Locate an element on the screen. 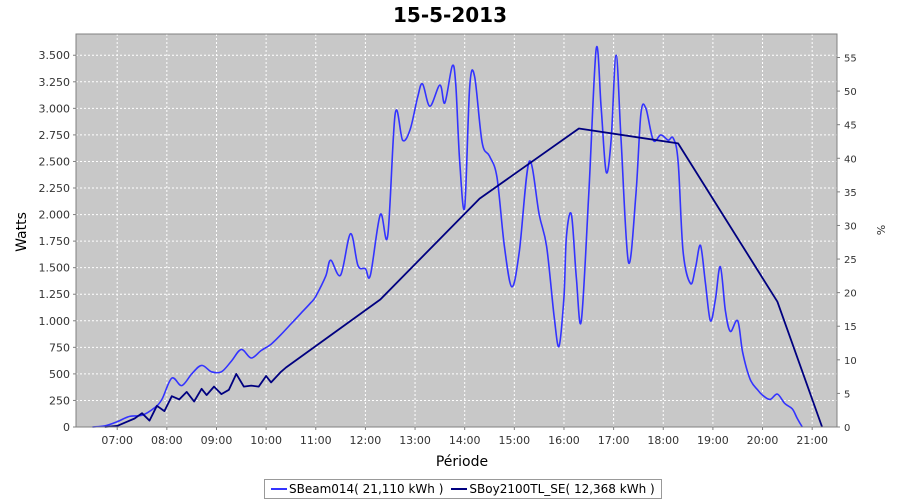 This screenshot has height=500, width=900. y-tick-label: 2.500 is located at coordinates (55, 161).